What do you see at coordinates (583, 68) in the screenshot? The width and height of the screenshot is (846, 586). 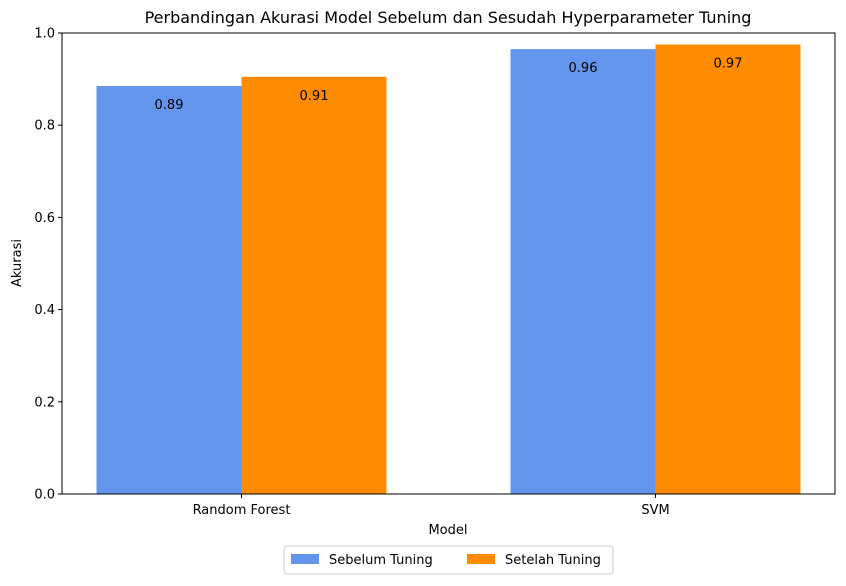 I see `bar-value-label: 0.96` at bounding box center [583, 68].